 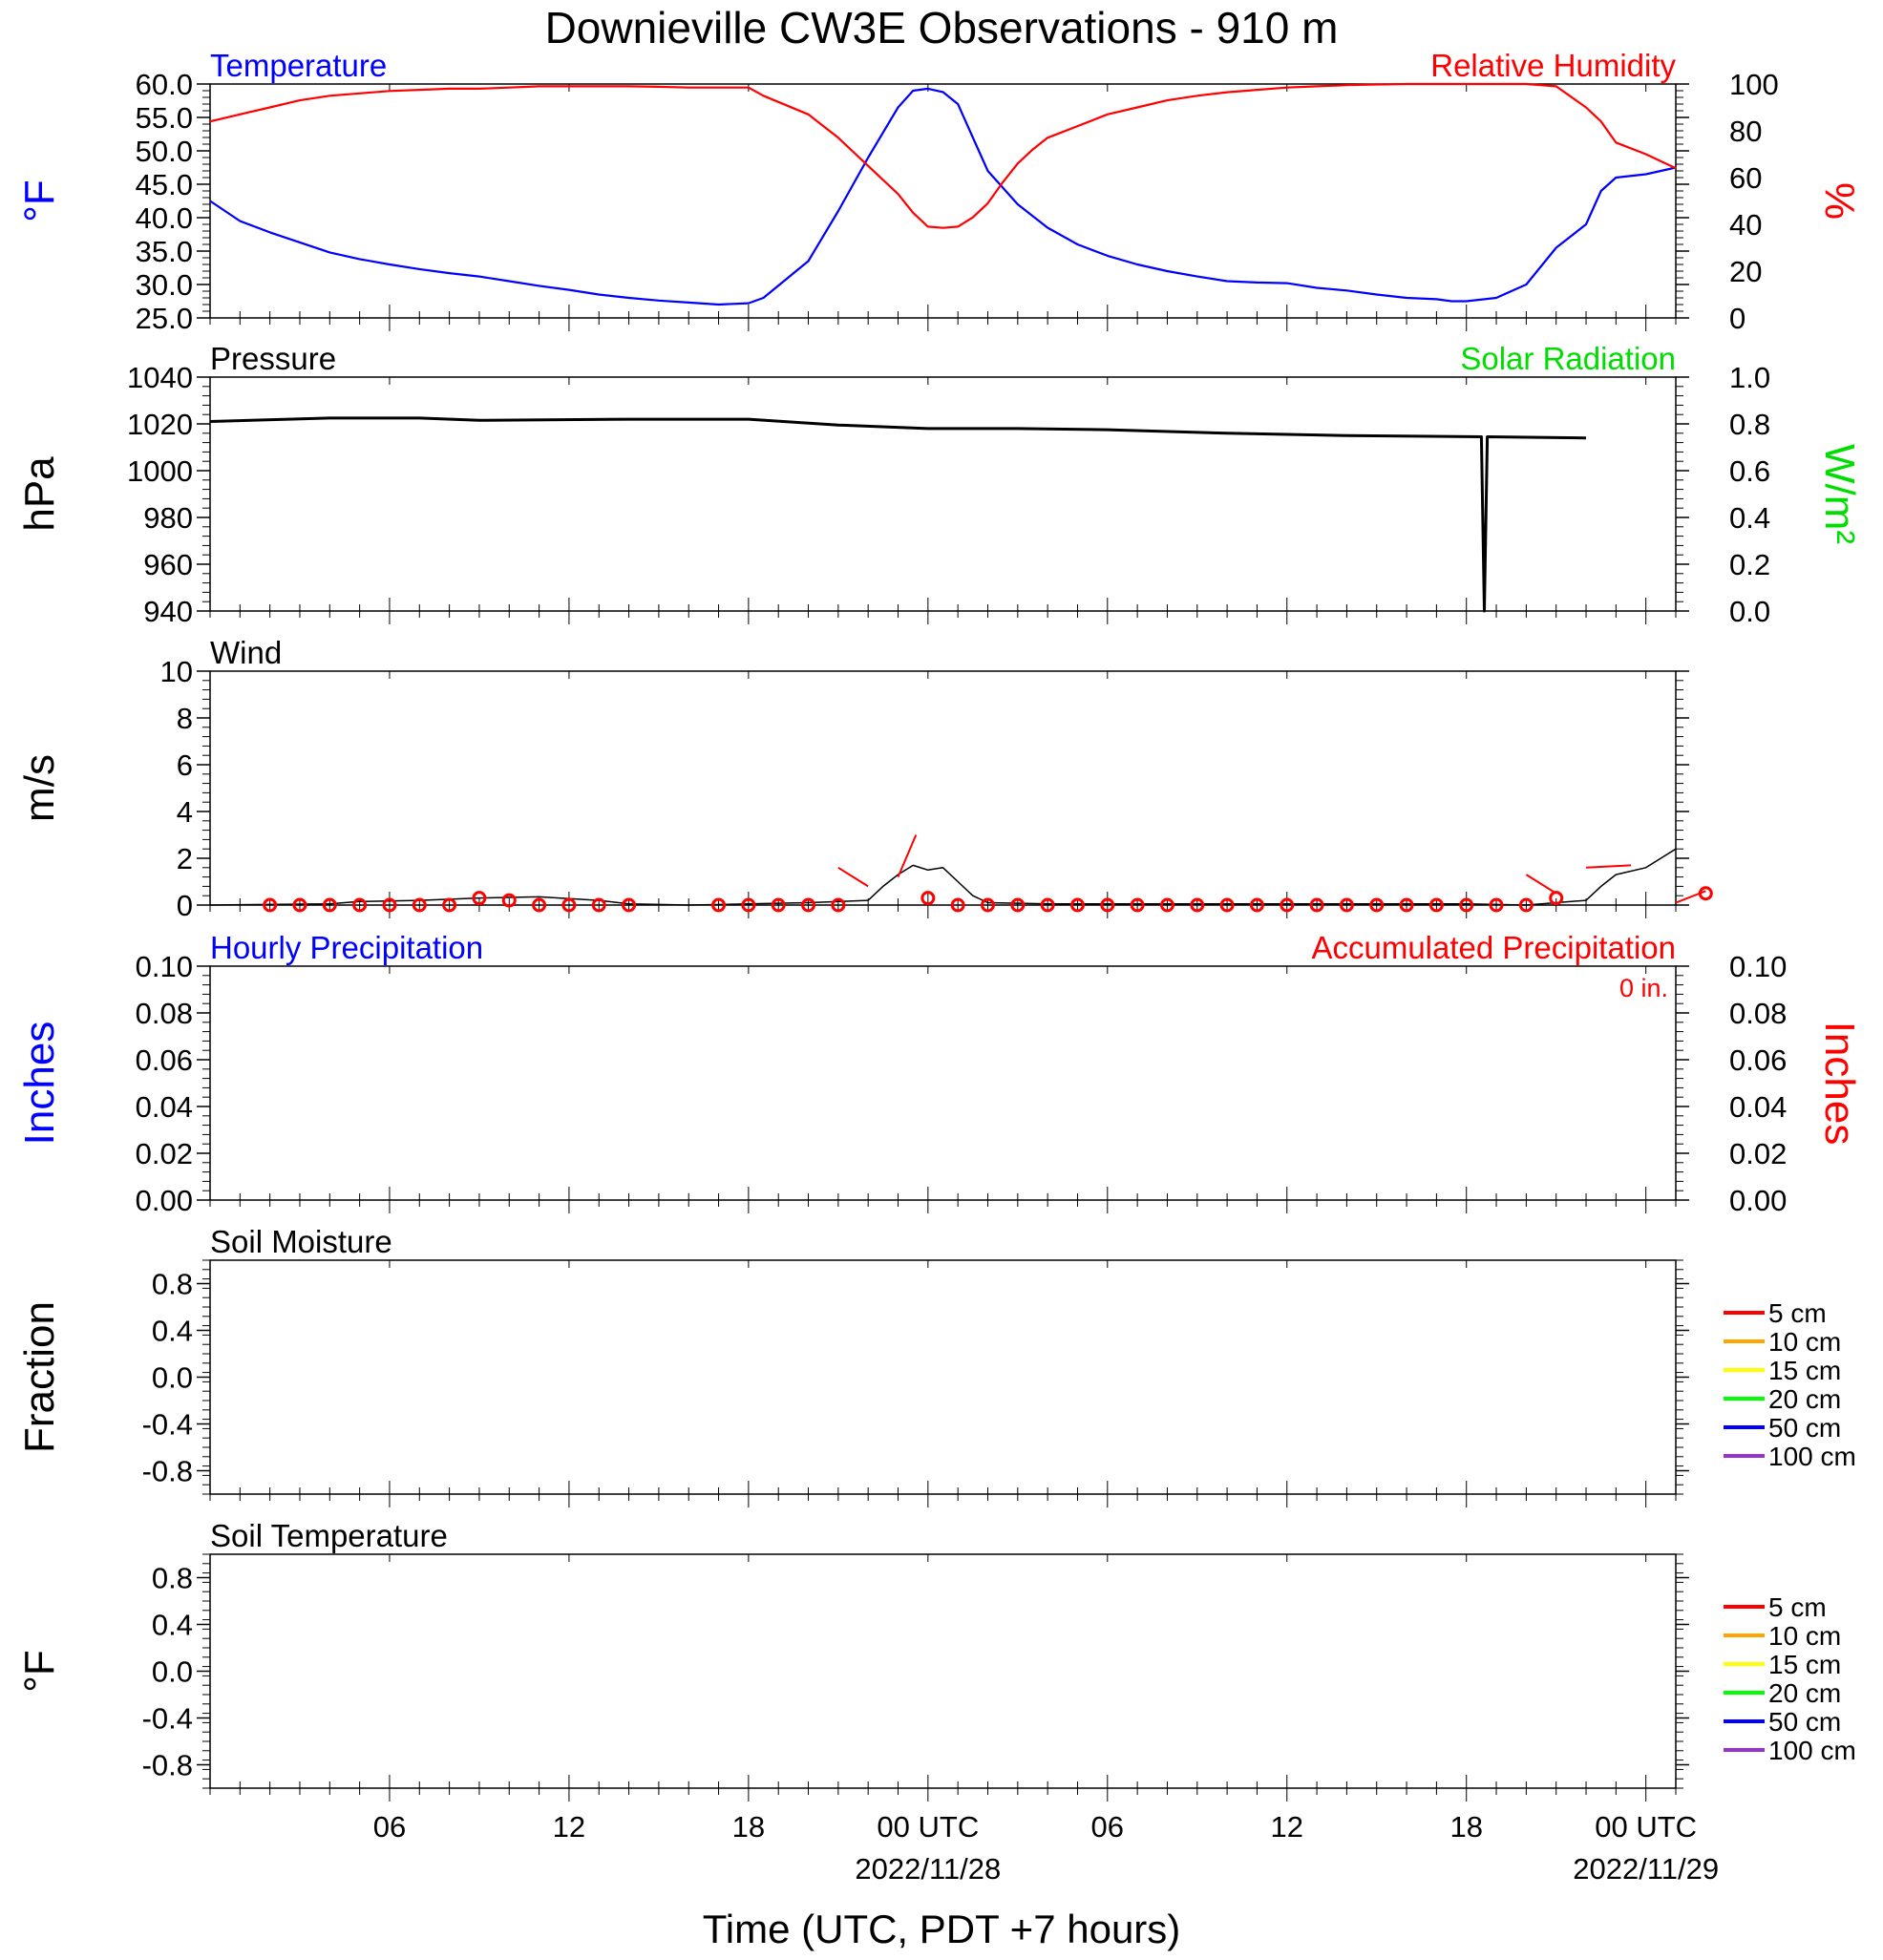 What do you see at coordinates (164, 318) in the screenshot?
I see `left-tick-label: 25.0` at bounding box center [164, 318].